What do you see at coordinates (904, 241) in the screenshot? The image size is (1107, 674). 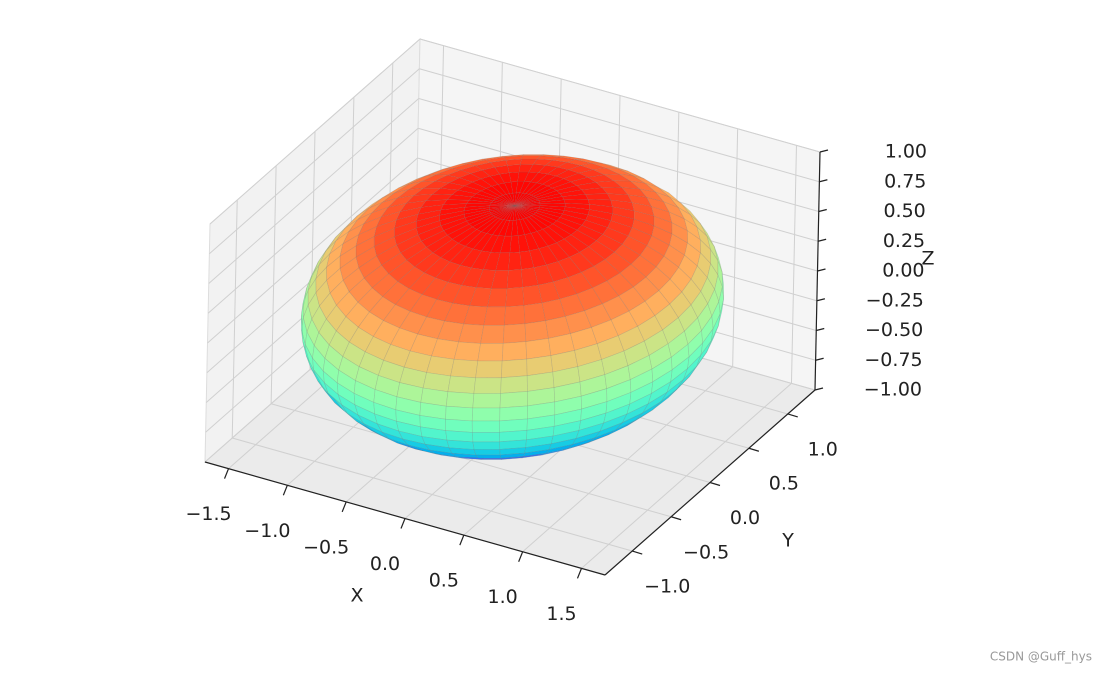 I see `z-tick-label: 0.25` at bounding box center [904, 241].